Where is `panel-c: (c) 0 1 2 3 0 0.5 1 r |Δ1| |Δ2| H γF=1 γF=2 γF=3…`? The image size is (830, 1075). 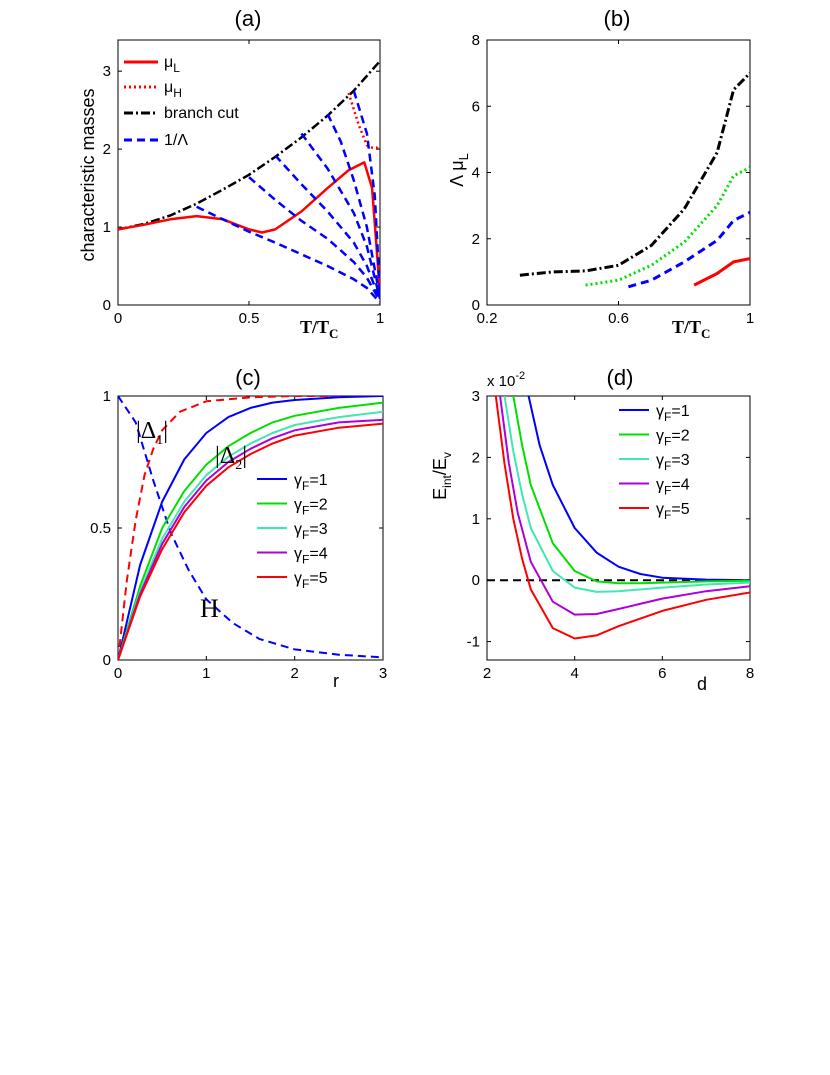
panel-c: (c) 0 1 2 3 0 0.5 1 r |Δ1| |Δ2| H γF=1 γF=2 γF=3… is located at coordinates (238, 528).